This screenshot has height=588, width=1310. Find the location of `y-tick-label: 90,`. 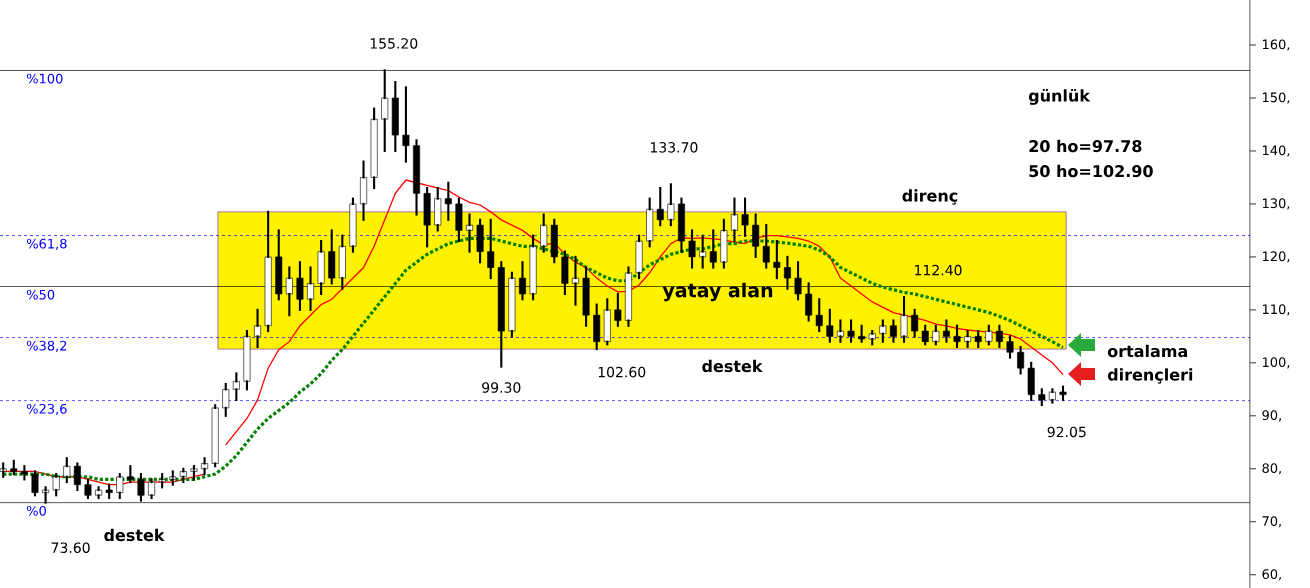

y-tick-label: 90, is located at coordinates (1271, 416).